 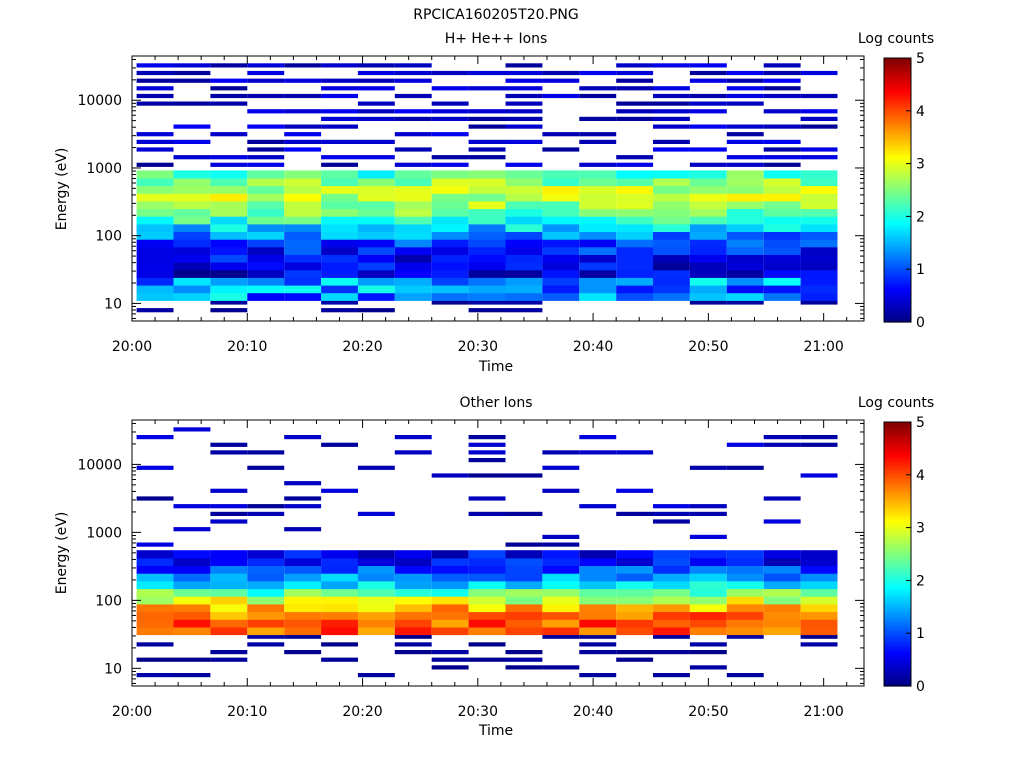 What do you see at coordinates (108, 237) in the screenshot?
I see `y-tick-label: 100` at bounding box center [108, 237].